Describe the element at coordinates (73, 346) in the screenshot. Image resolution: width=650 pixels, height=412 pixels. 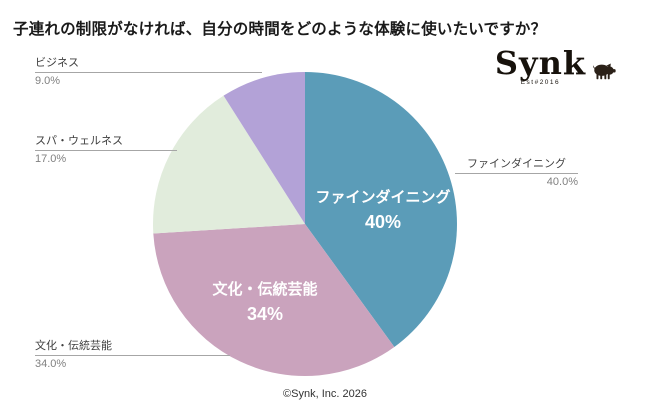
I see `callout-label: 文化・伝統芸能` at that location.